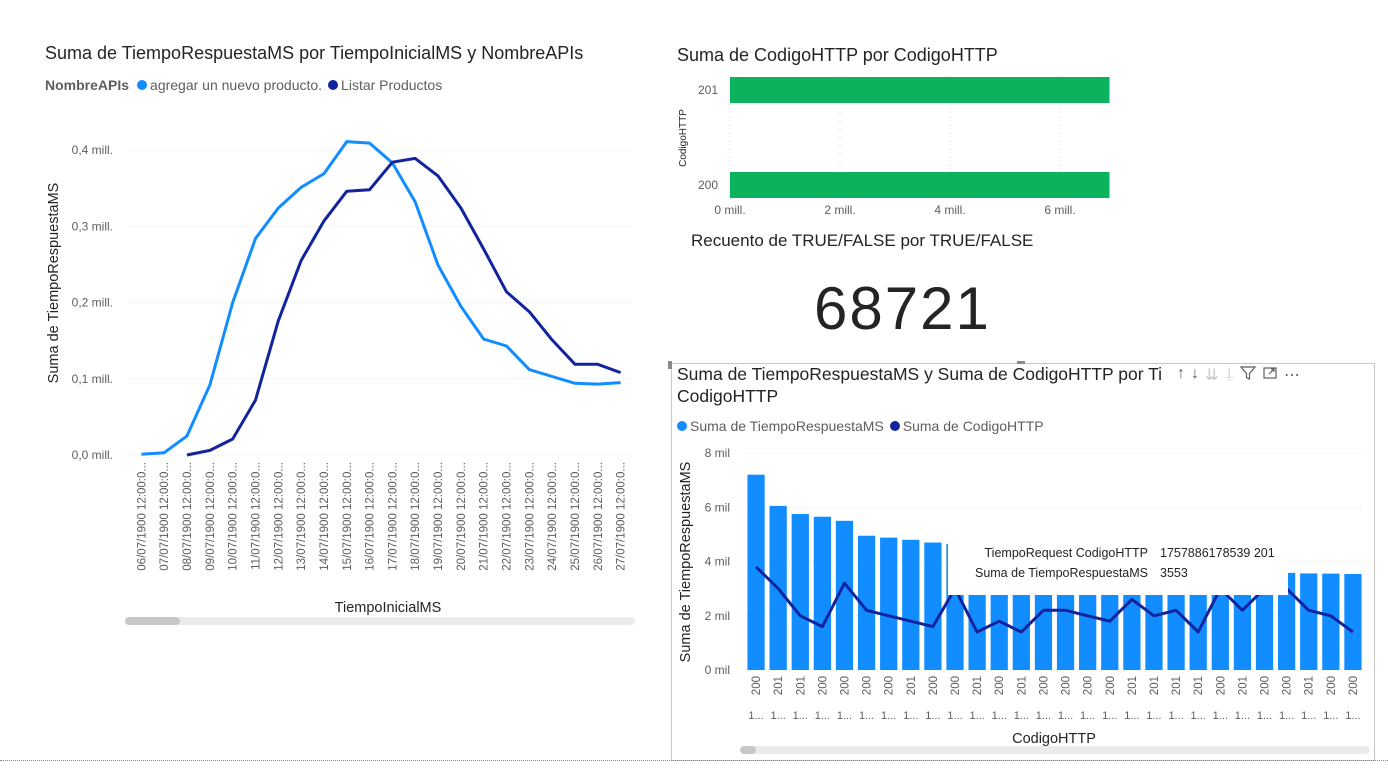 This screenshot has width=1388, height=775. I want to click on filter-icon, so click(1248, 375).